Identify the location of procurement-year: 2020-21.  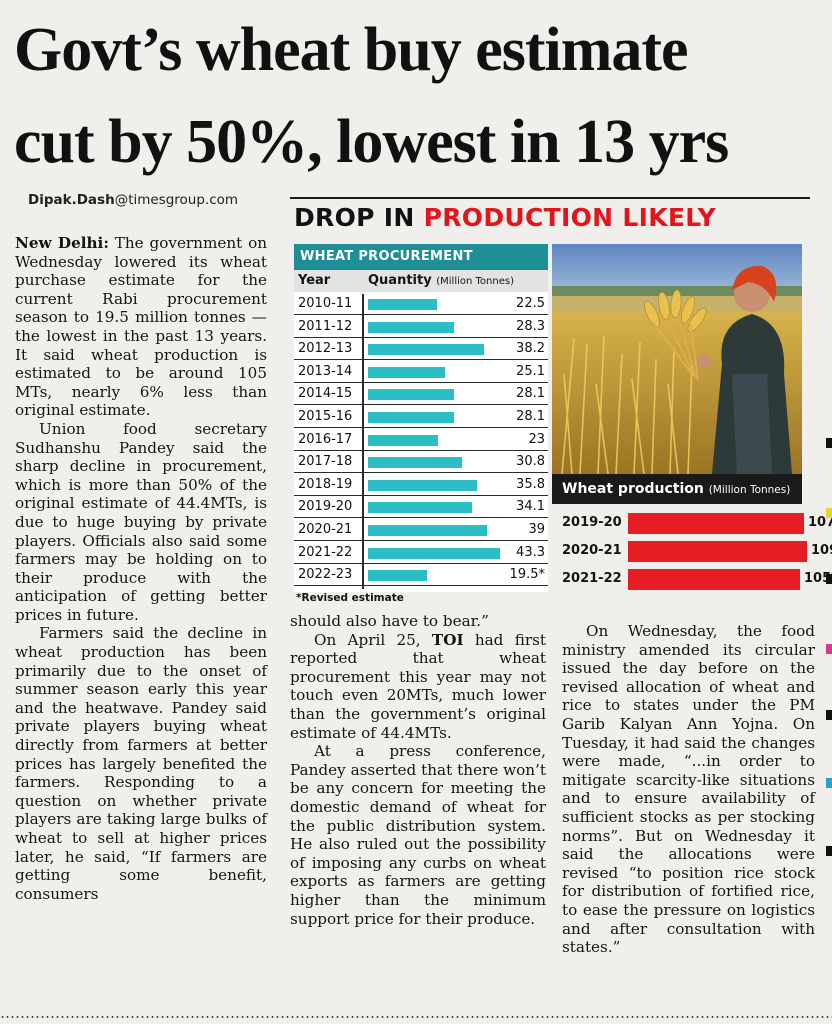
(325, 529).